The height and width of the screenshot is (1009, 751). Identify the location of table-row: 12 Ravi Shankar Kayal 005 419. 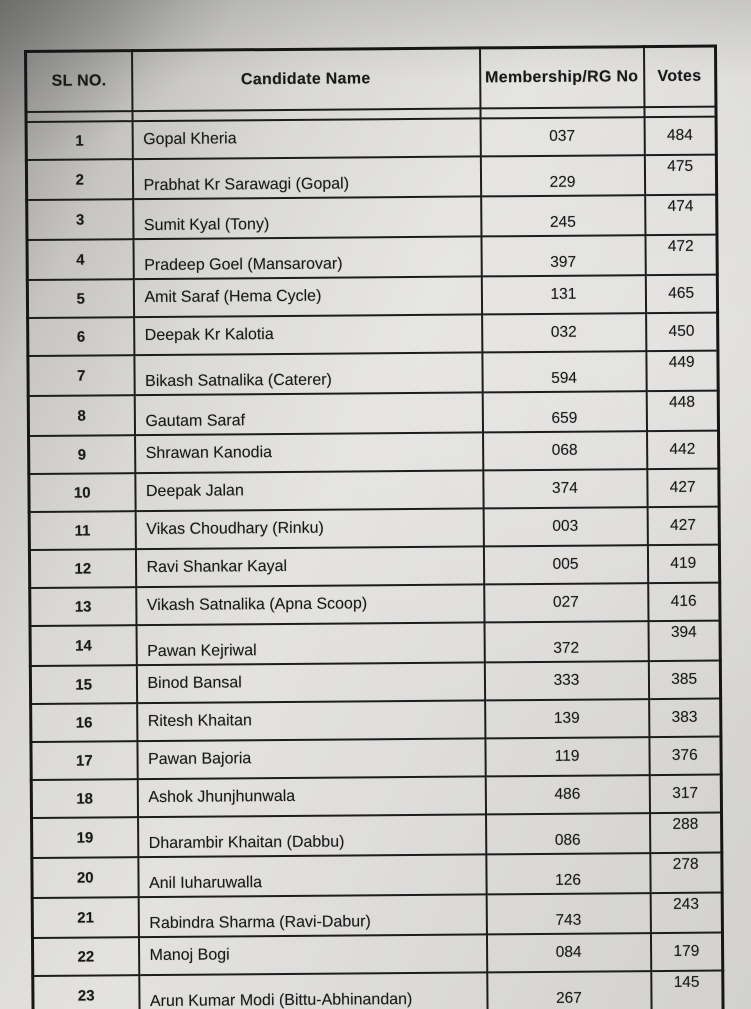
(374, 566).